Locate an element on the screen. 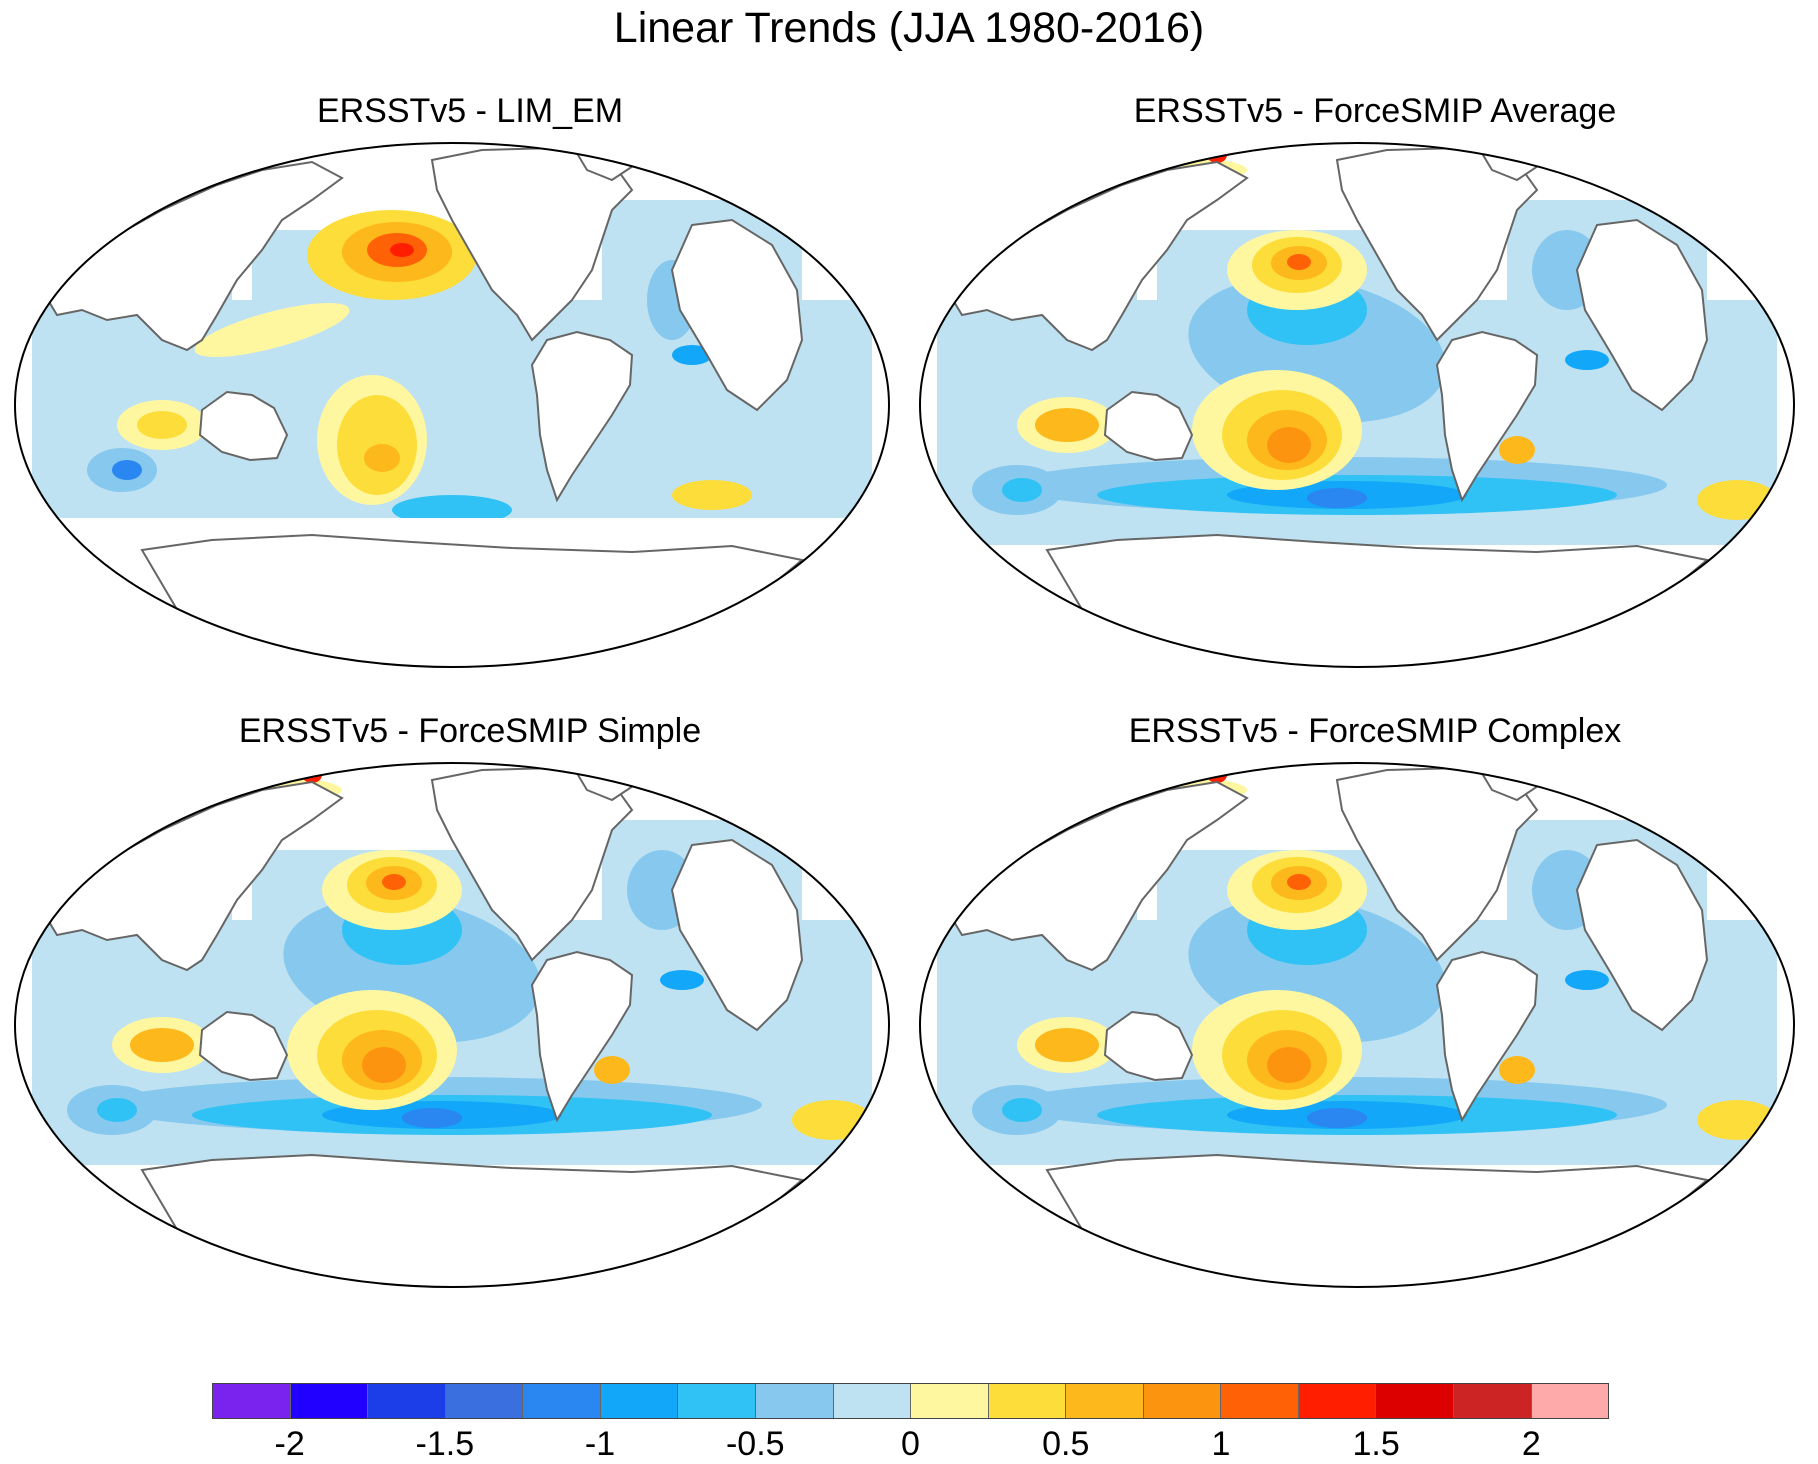 The width and height of the screenshot is (1818, 1464). colorbar-tick-label: 0 is located at coordinates (910, 1444).